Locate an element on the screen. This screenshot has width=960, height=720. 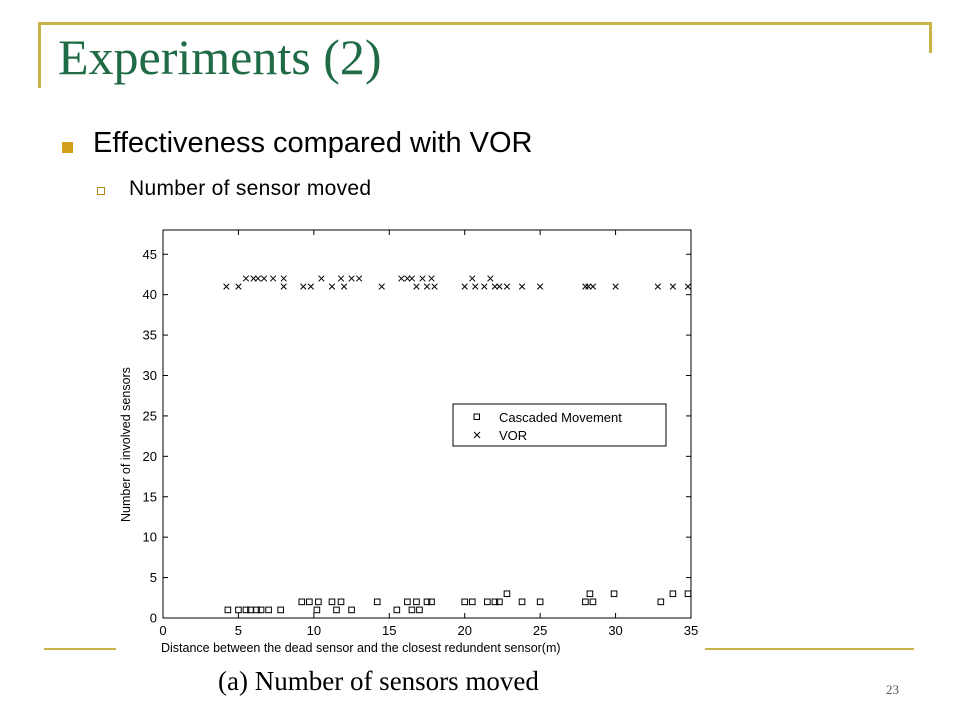
y-tick-label: 15 is located at coordinates (150, 496).